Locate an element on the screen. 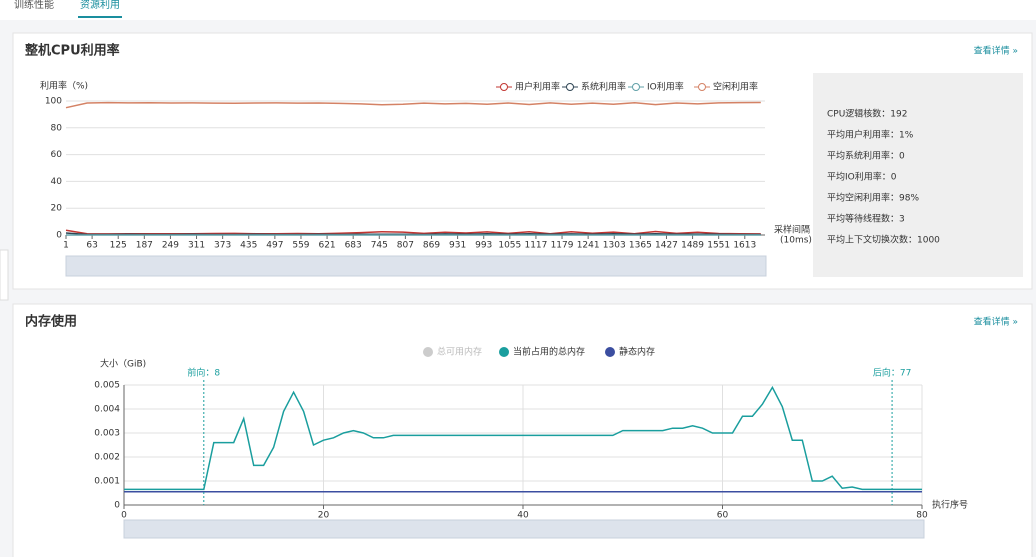  x-tick-label: 993 is located at coordinates (483, 246).